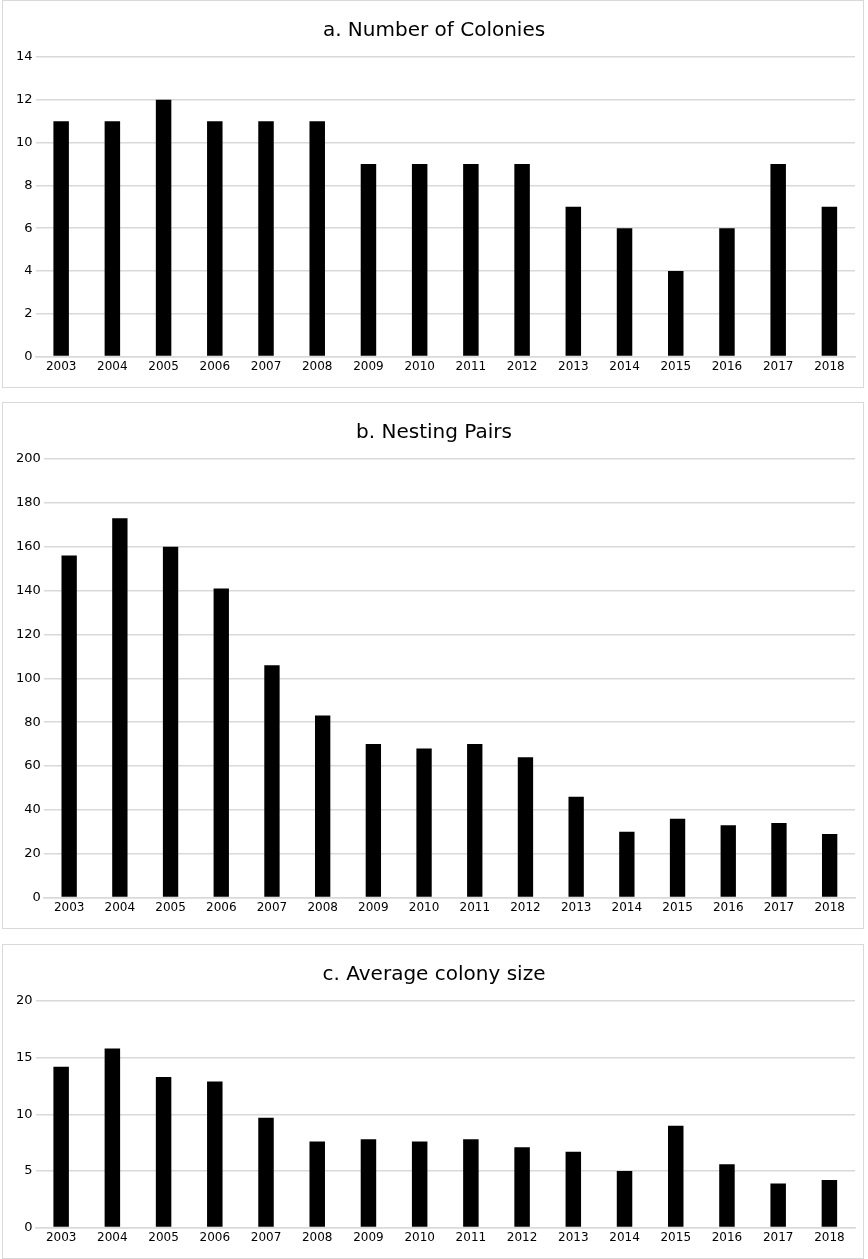  I want to click on y-tick-label: 180, so click(28, 502).